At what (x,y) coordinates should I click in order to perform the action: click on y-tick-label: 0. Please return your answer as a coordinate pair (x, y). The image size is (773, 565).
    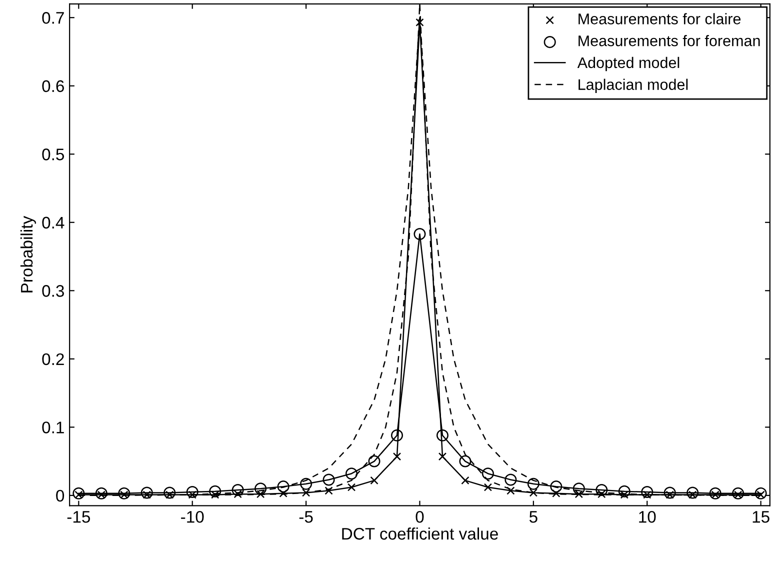
    Looking at the image, I should click on (60, 496).